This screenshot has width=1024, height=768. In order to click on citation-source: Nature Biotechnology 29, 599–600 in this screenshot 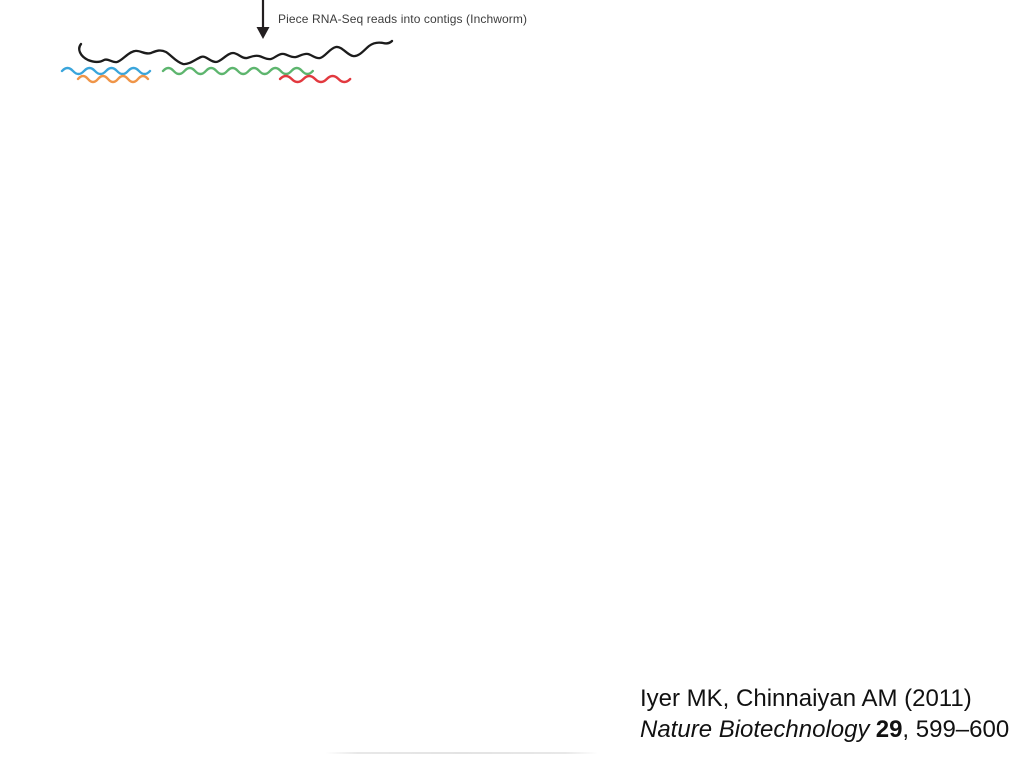, I will do `click(824, 729)`.